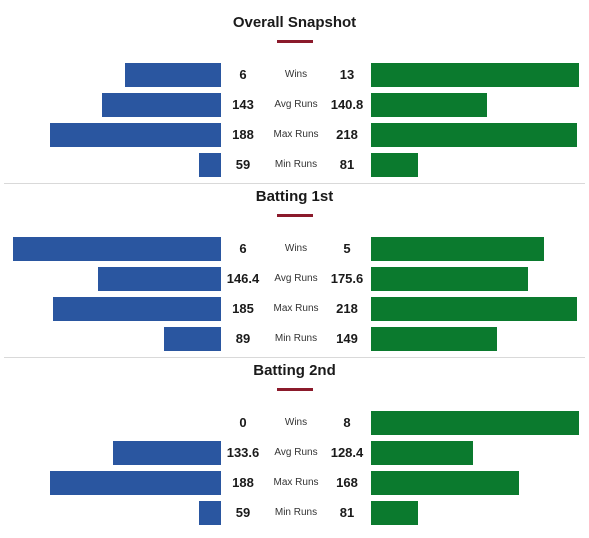 The width and height of the screenshot is (589, 538). I want to click on value-right: 168, so click(347, 482).